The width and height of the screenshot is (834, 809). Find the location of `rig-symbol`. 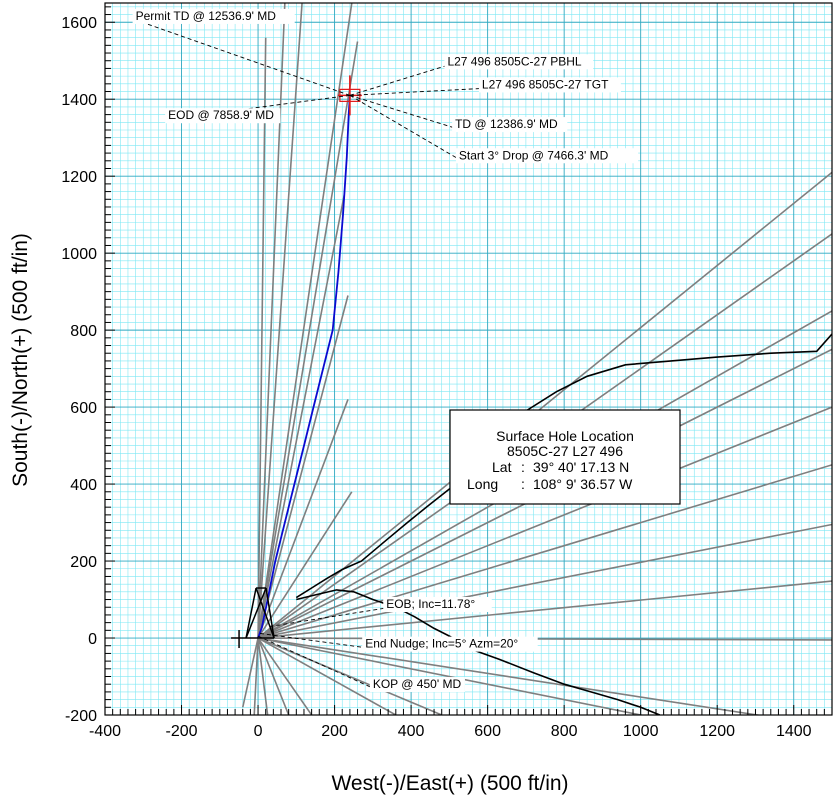

rig-symbol is located at coordinates (253, 618).